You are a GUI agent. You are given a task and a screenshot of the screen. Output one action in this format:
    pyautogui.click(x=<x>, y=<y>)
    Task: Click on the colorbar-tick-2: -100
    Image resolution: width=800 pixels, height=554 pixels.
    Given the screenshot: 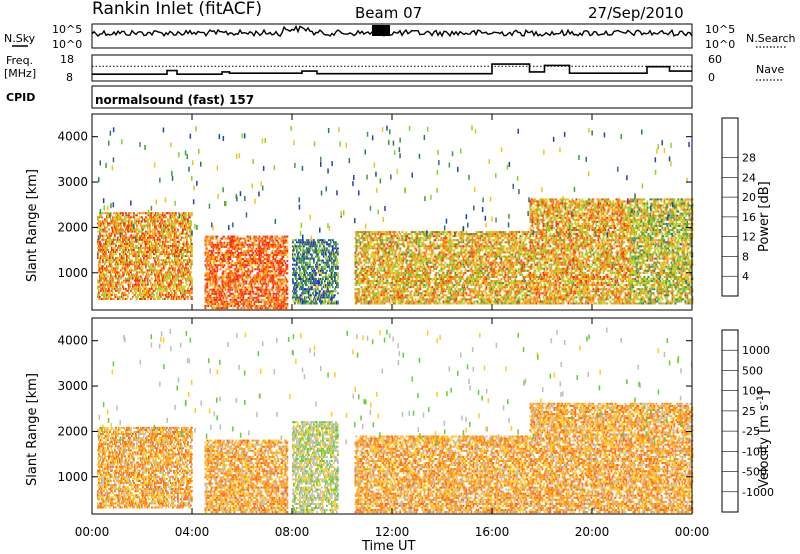 What is the action you would take?
    pyautogui.click(x=754, y=451)
    